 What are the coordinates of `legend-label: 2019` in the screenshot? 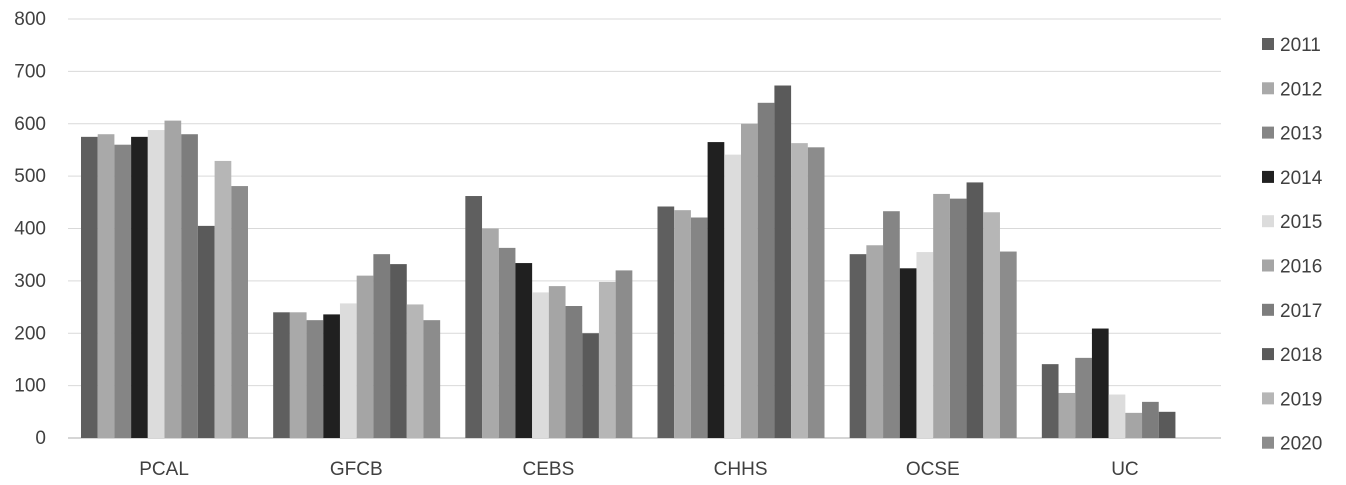 It's located at (1301, 399).